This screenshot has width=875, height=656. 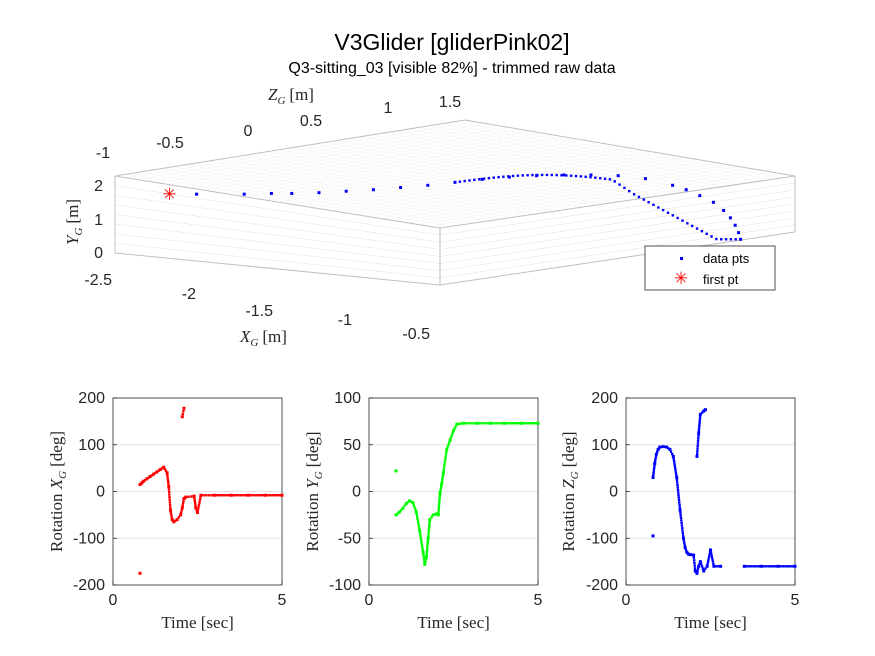 I want to click on x-tick-label: 0, so click(x=113, y=600).